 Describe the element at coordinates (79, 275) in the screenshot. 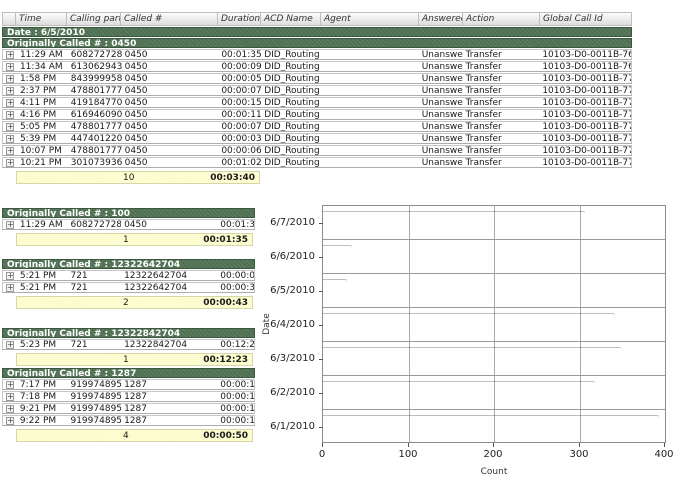

I see `cell-calling-party: 721` at that location.